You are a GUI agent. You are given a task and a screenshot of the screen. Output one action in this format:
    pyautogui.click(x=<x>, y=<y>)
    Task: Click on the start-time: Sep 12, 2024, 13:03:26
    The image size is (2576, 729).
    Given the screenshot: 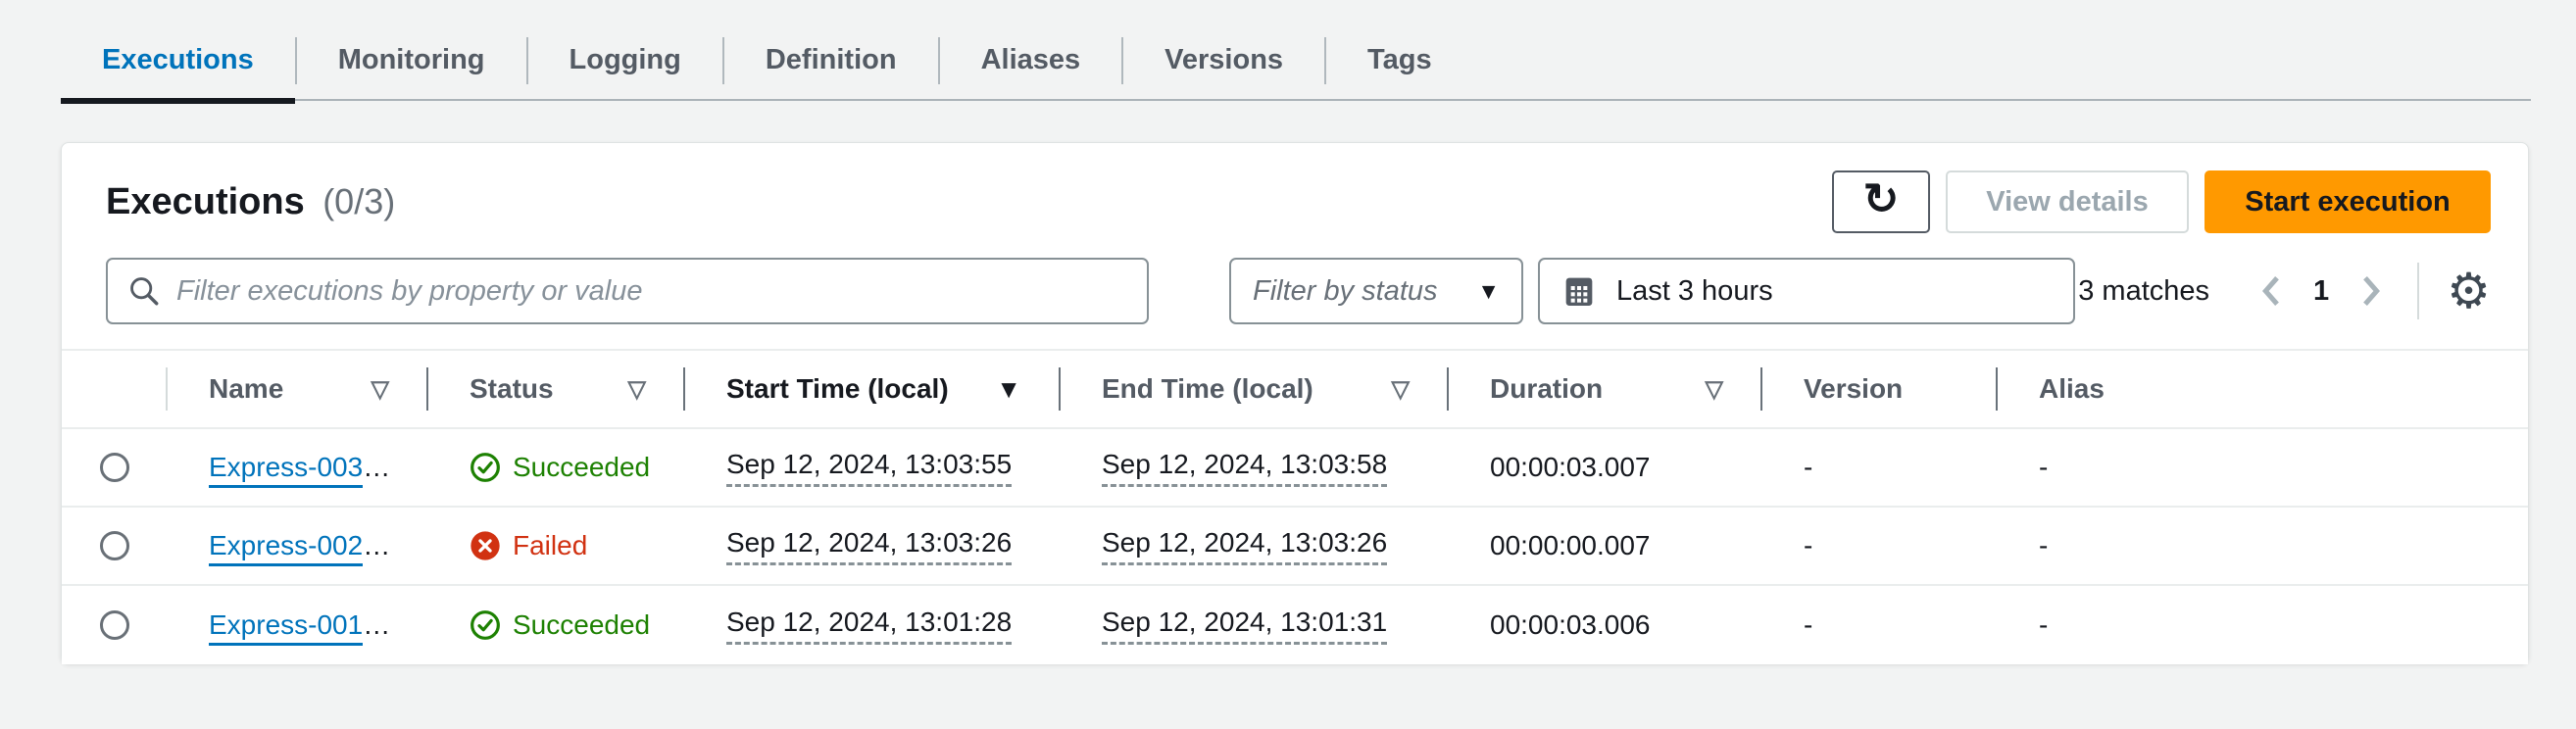 What is the action you would take?
    pyautogui.click(x=869, y=546)
    